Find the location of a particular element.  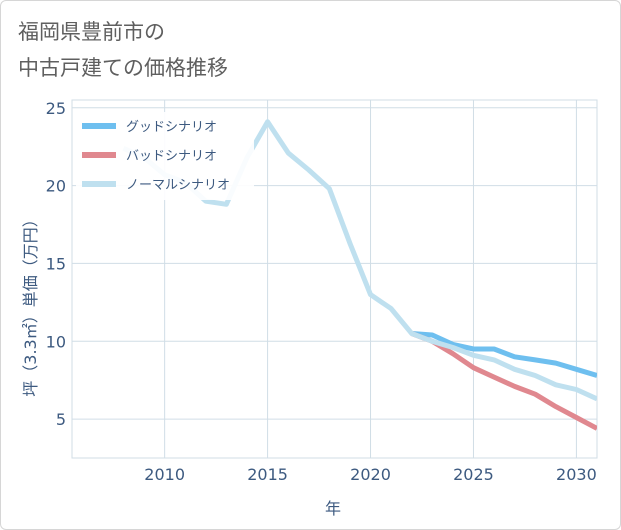

chart-title: 福岡県豊前市の 中古戸建ての価格推移 is located at coordinates (123, 50).